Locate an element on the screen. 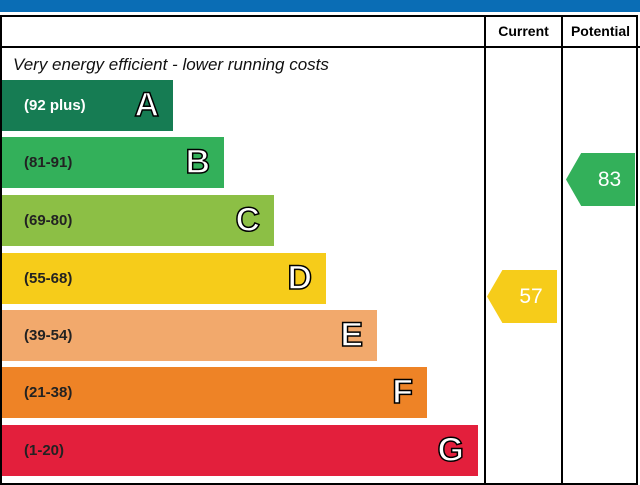 The width and height of the screenshot is (640, 485). band-bar-d: (55-68) D is located at coordinates (164, 278).